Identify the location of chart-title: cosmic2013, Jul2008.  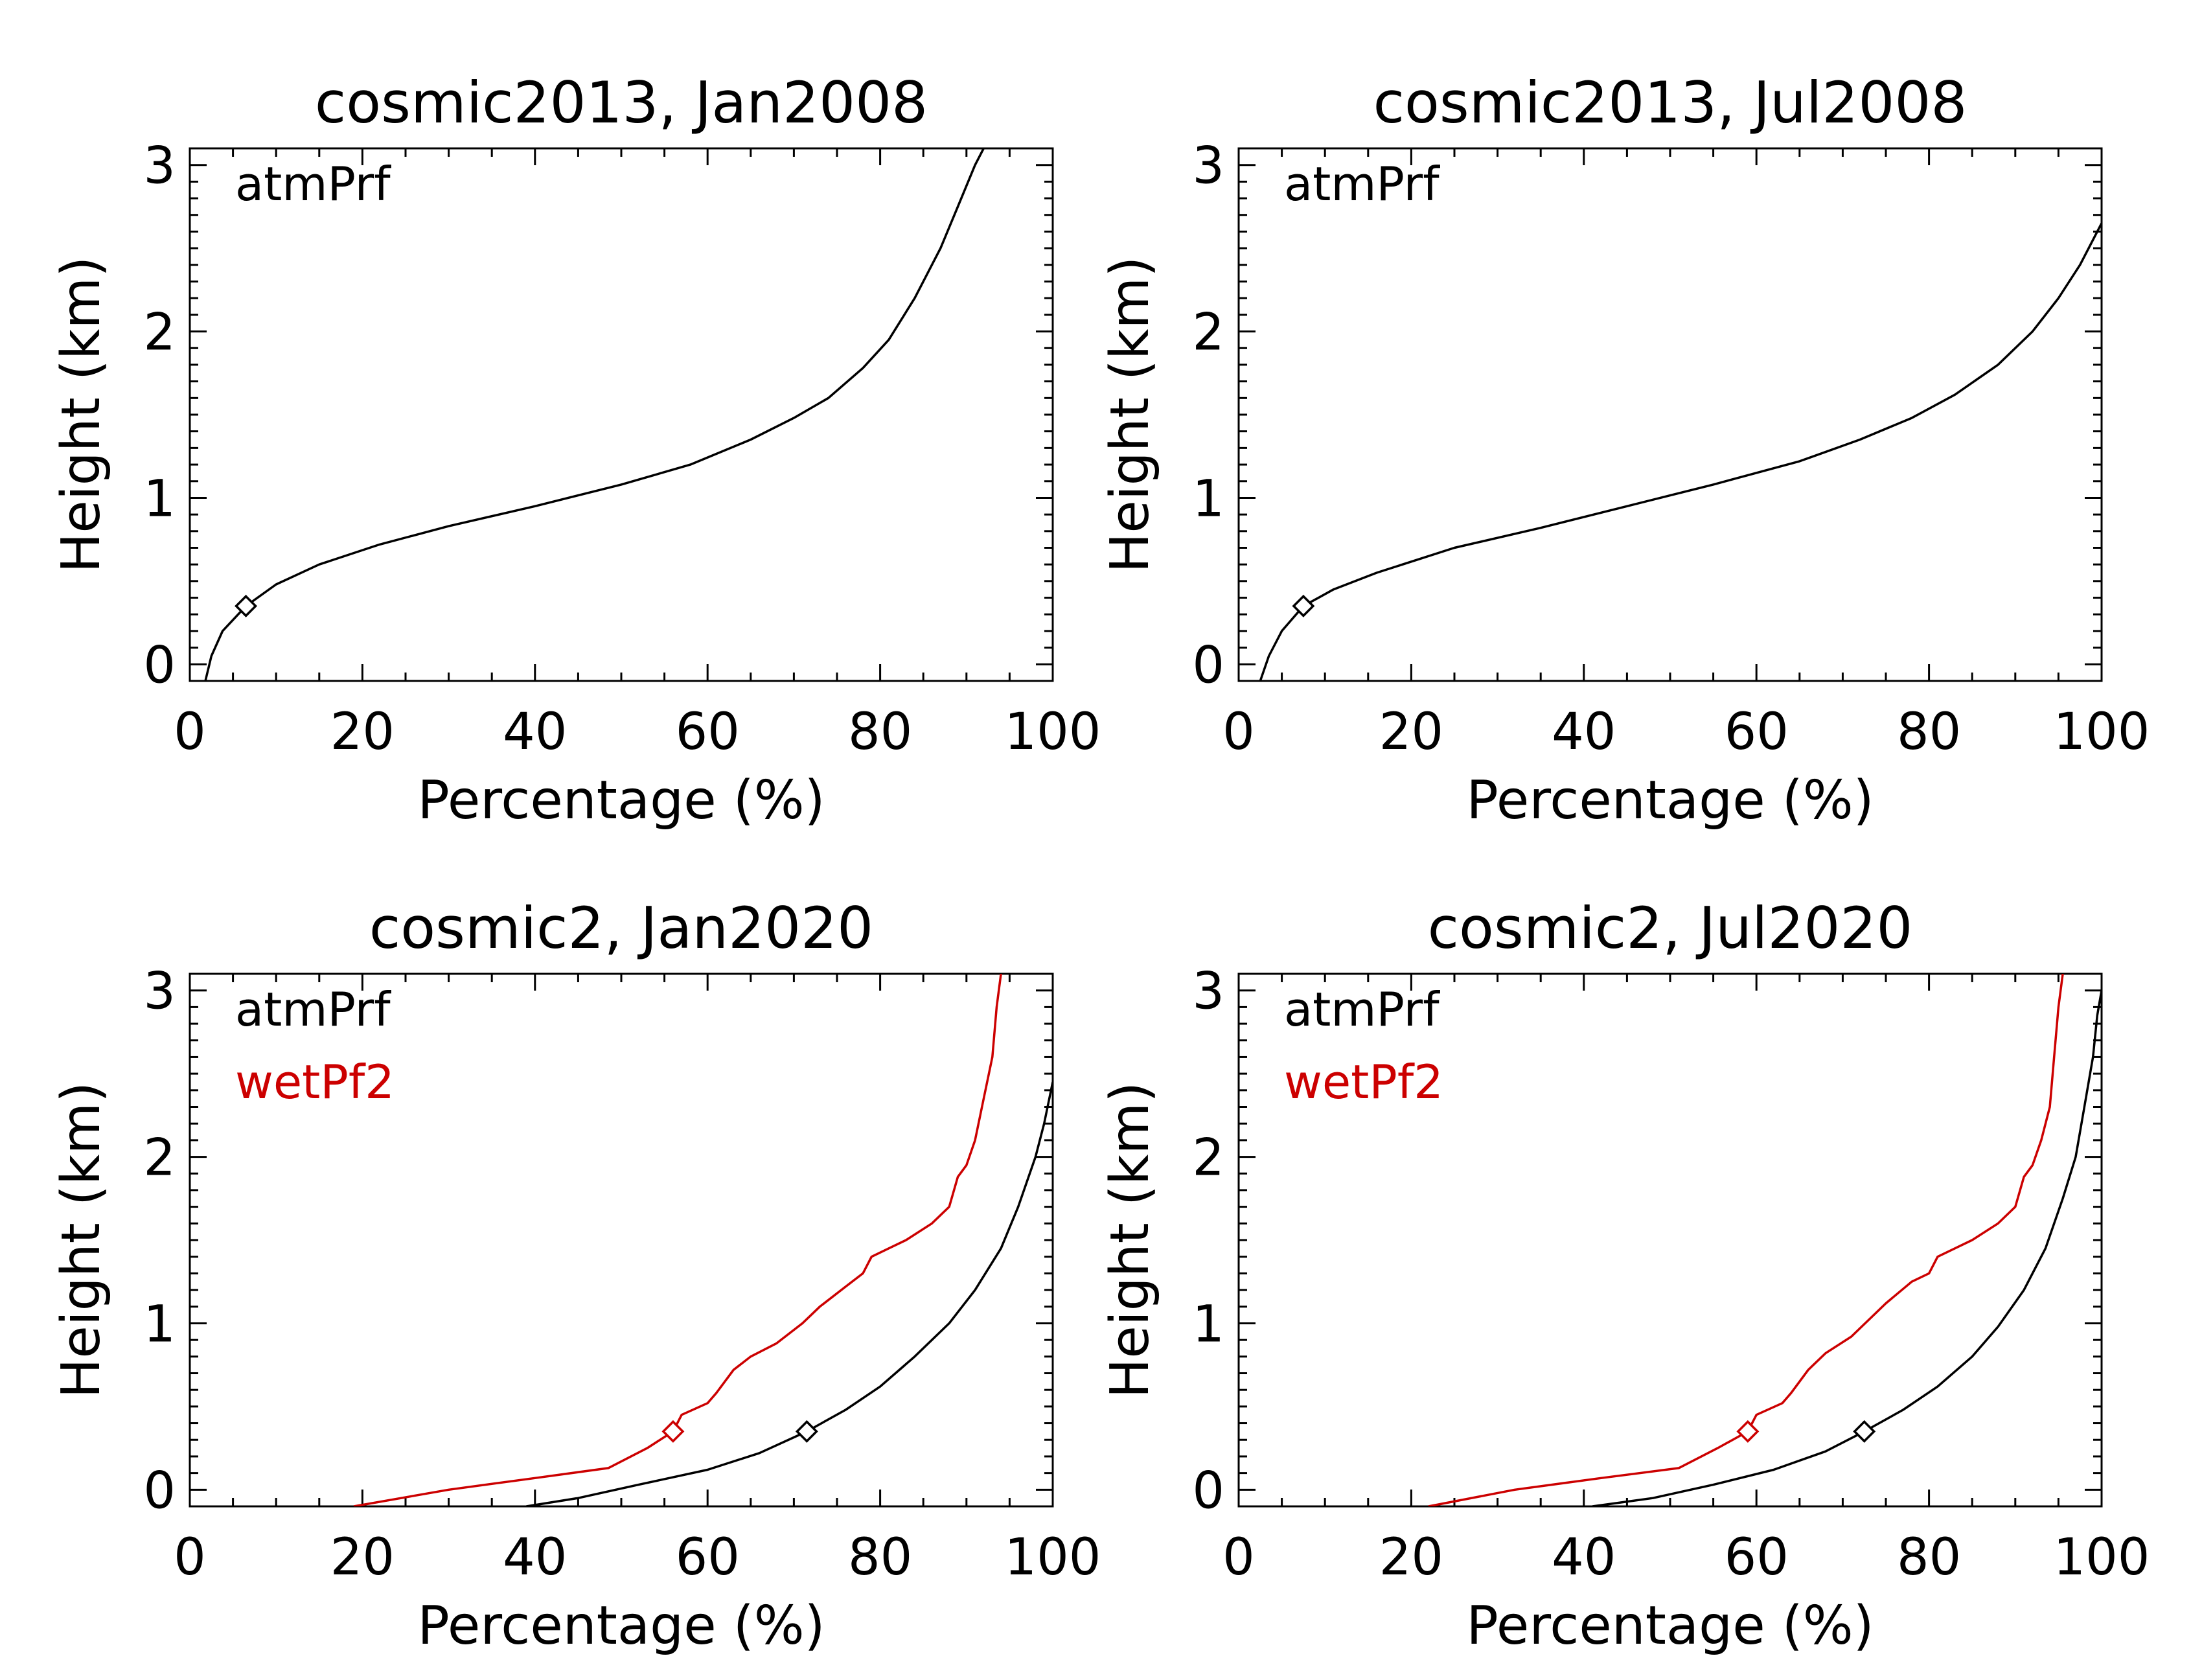
(1670, 102).